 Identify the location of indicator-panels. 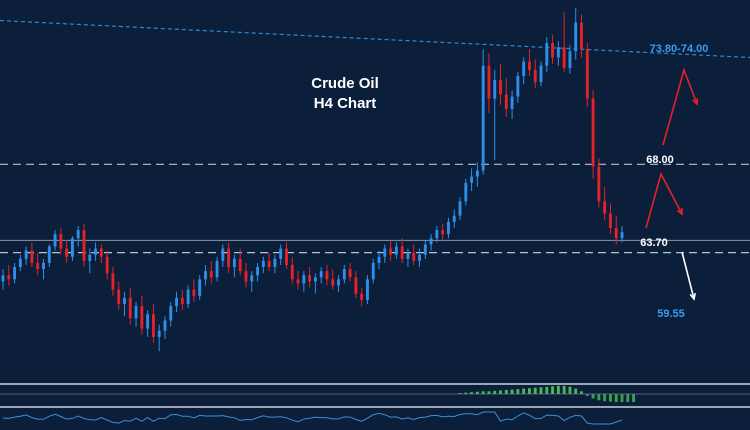
(375, 404).